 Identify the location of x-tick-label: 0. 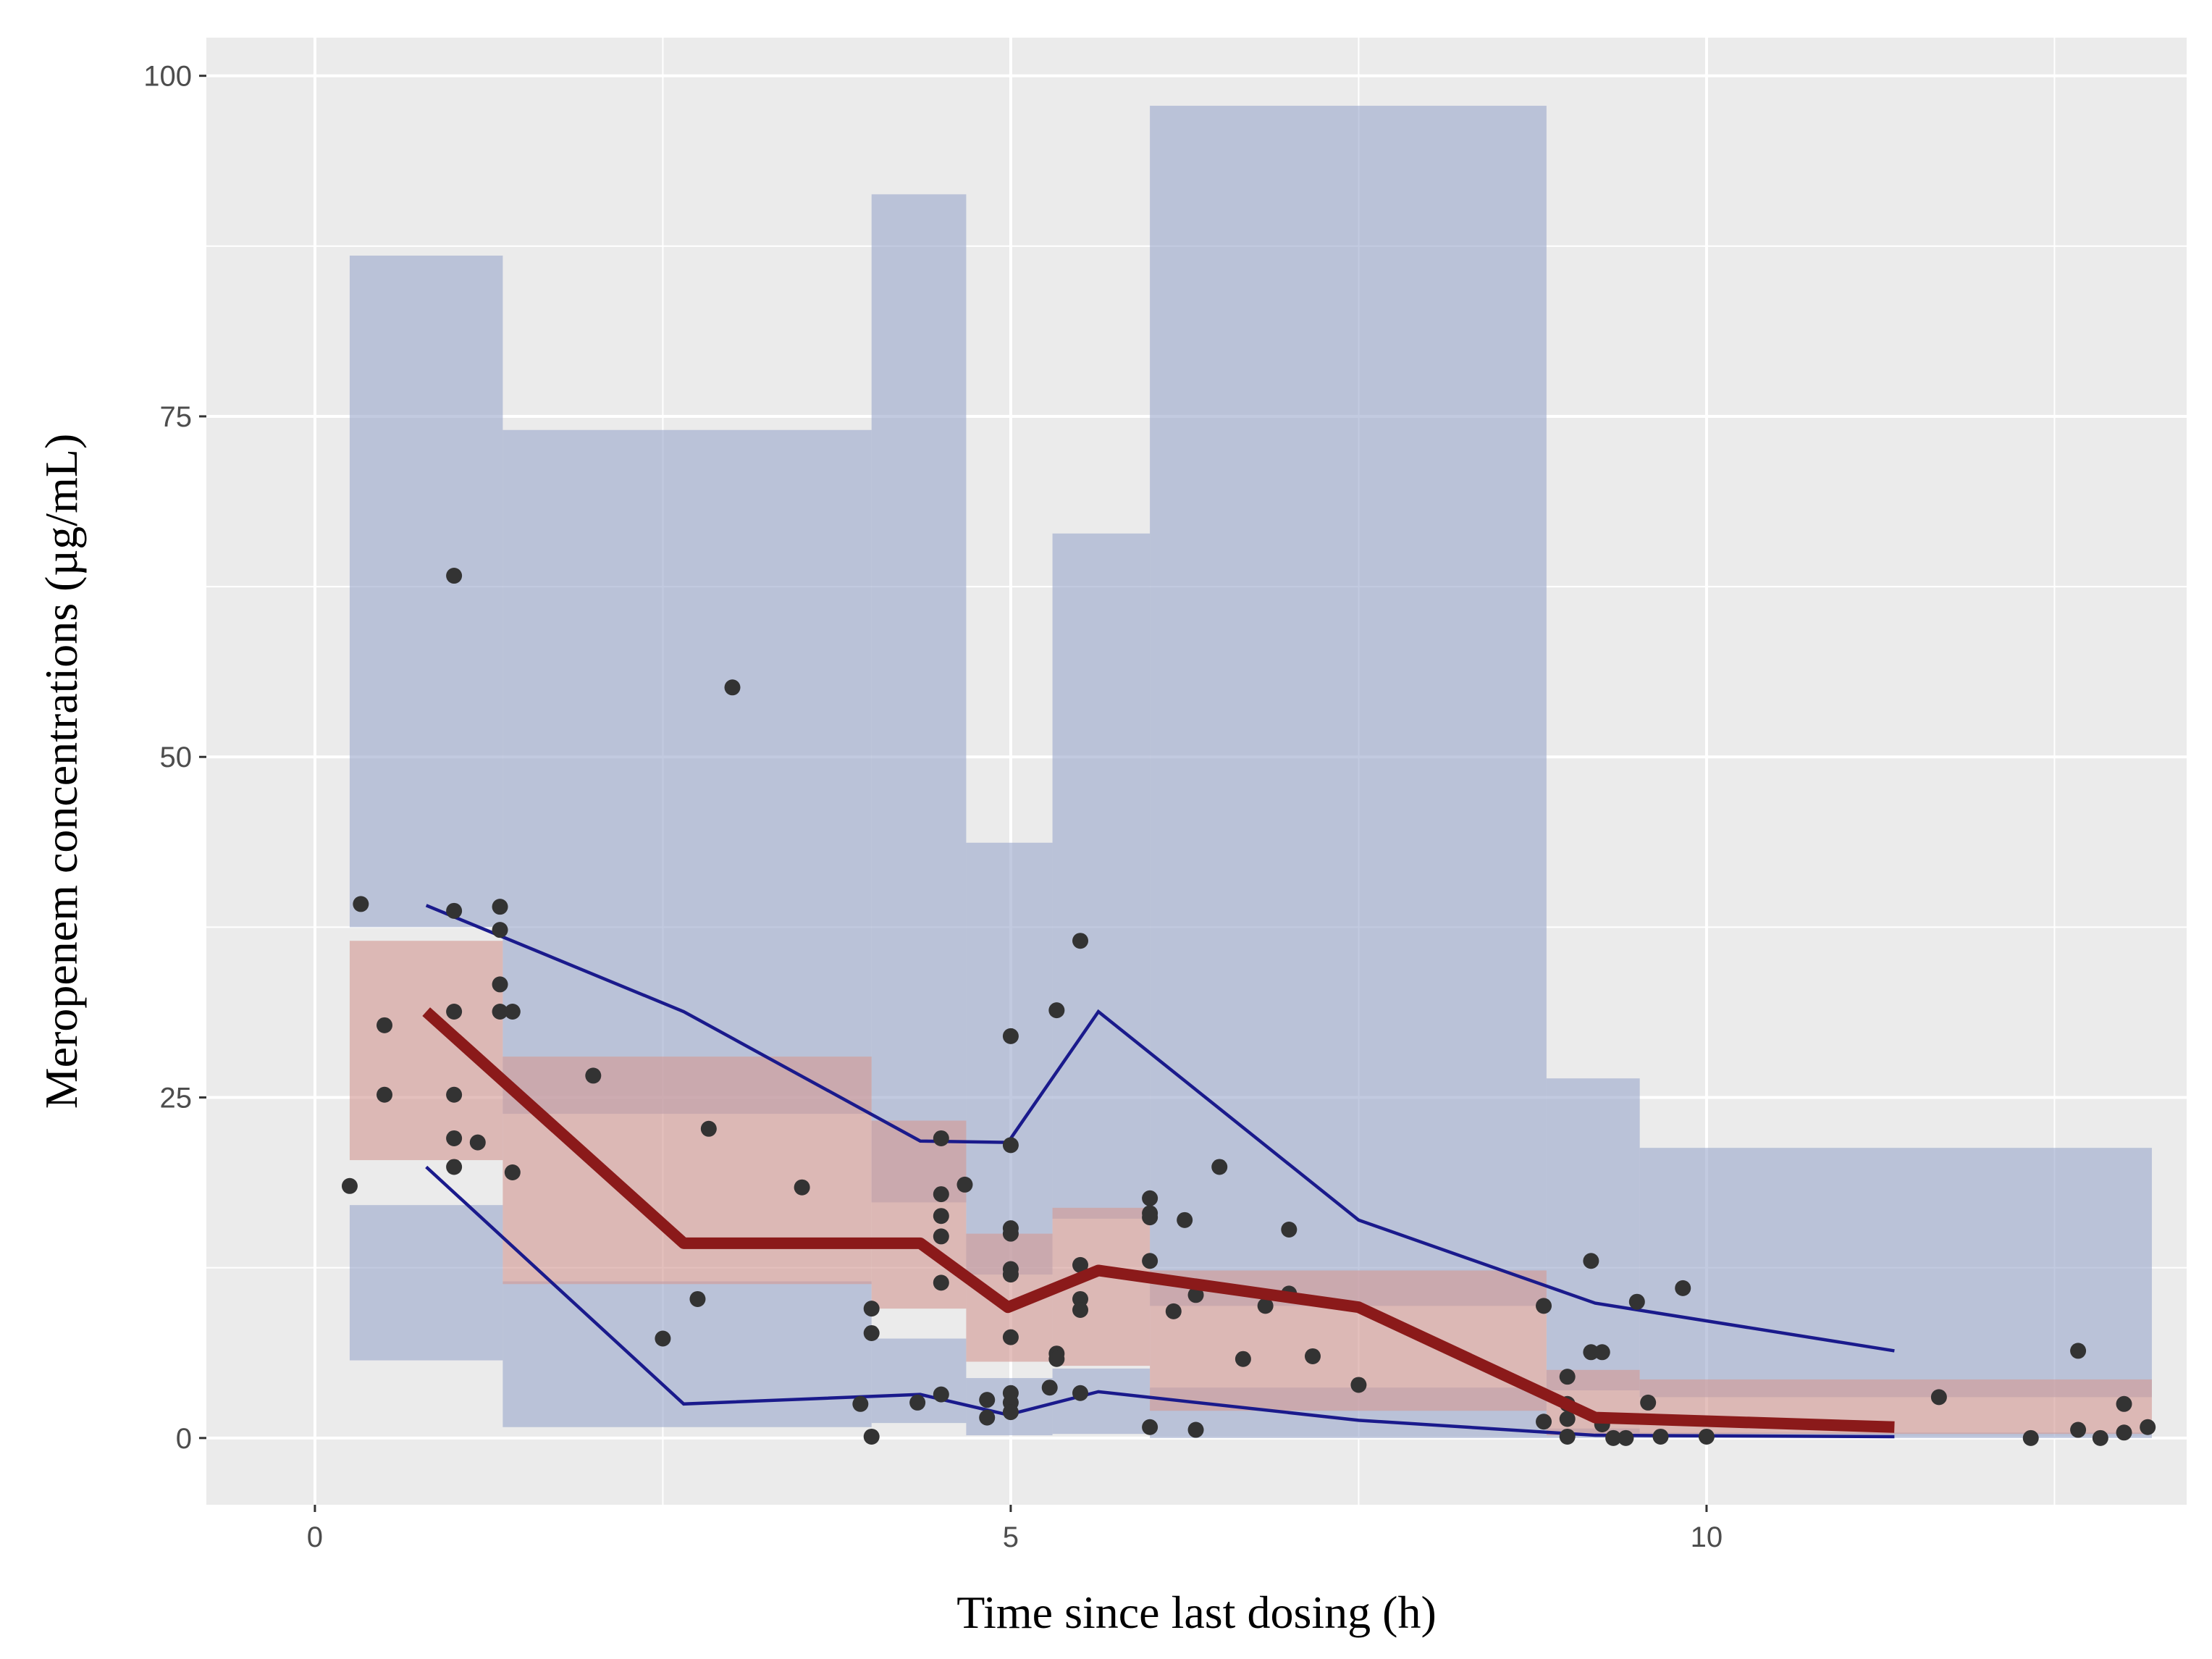
(315, 1537).